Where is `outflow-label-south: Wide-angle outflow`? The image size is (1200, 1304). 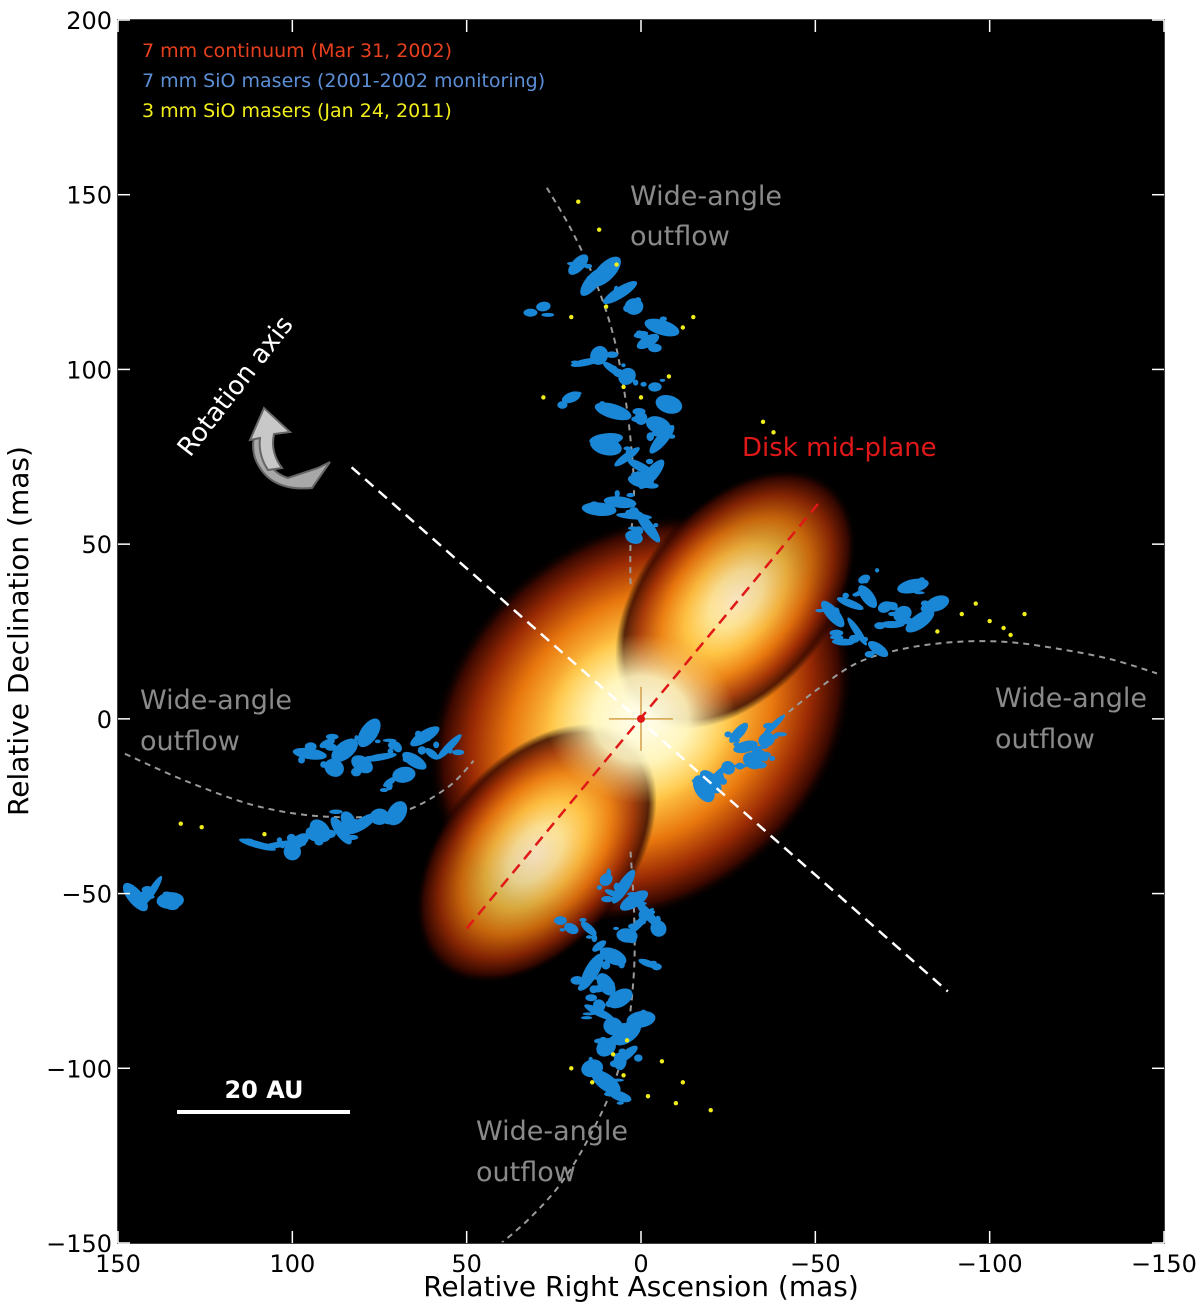
outflow-label-south: Wide-angle outflow is located at coordinates (552, 1152).